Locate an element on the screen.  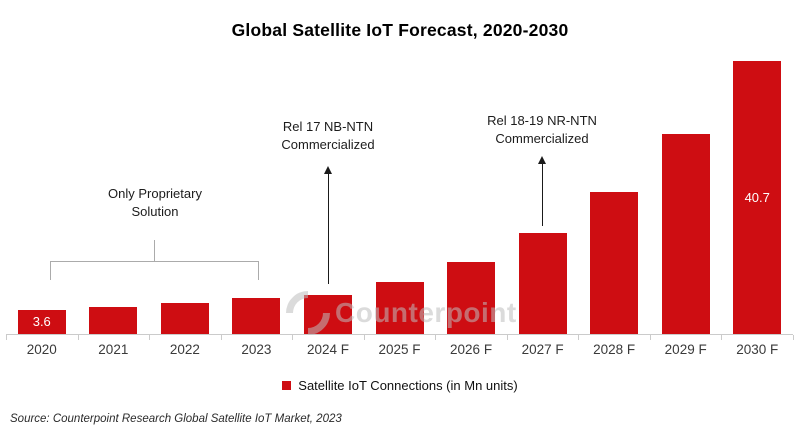
legend: Satellite IoT Connections (in Mn units) is located at coordinates (400, 385).